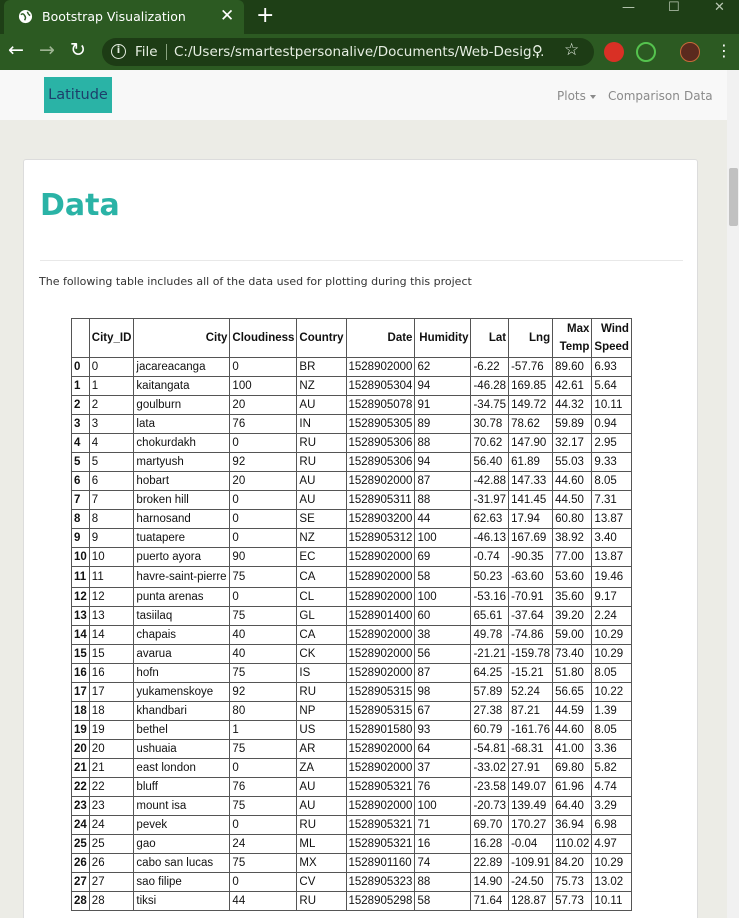  I want to click on close-tab-icon: ✕, so click(227, 16).